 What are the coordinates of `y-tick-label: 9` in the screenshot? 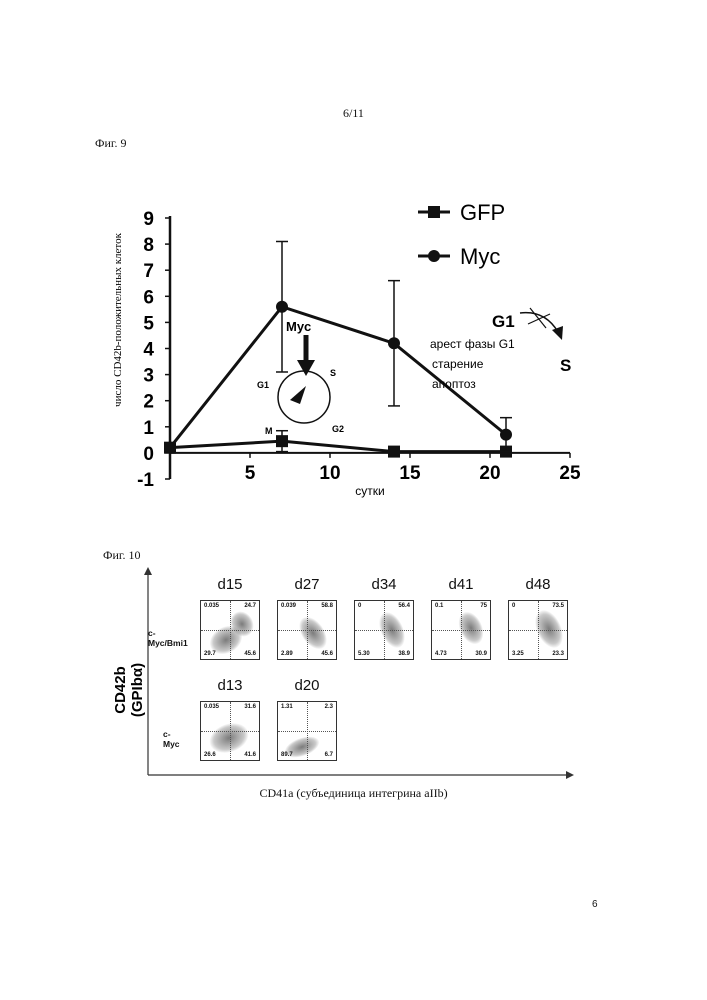 It's located at (148, 219).